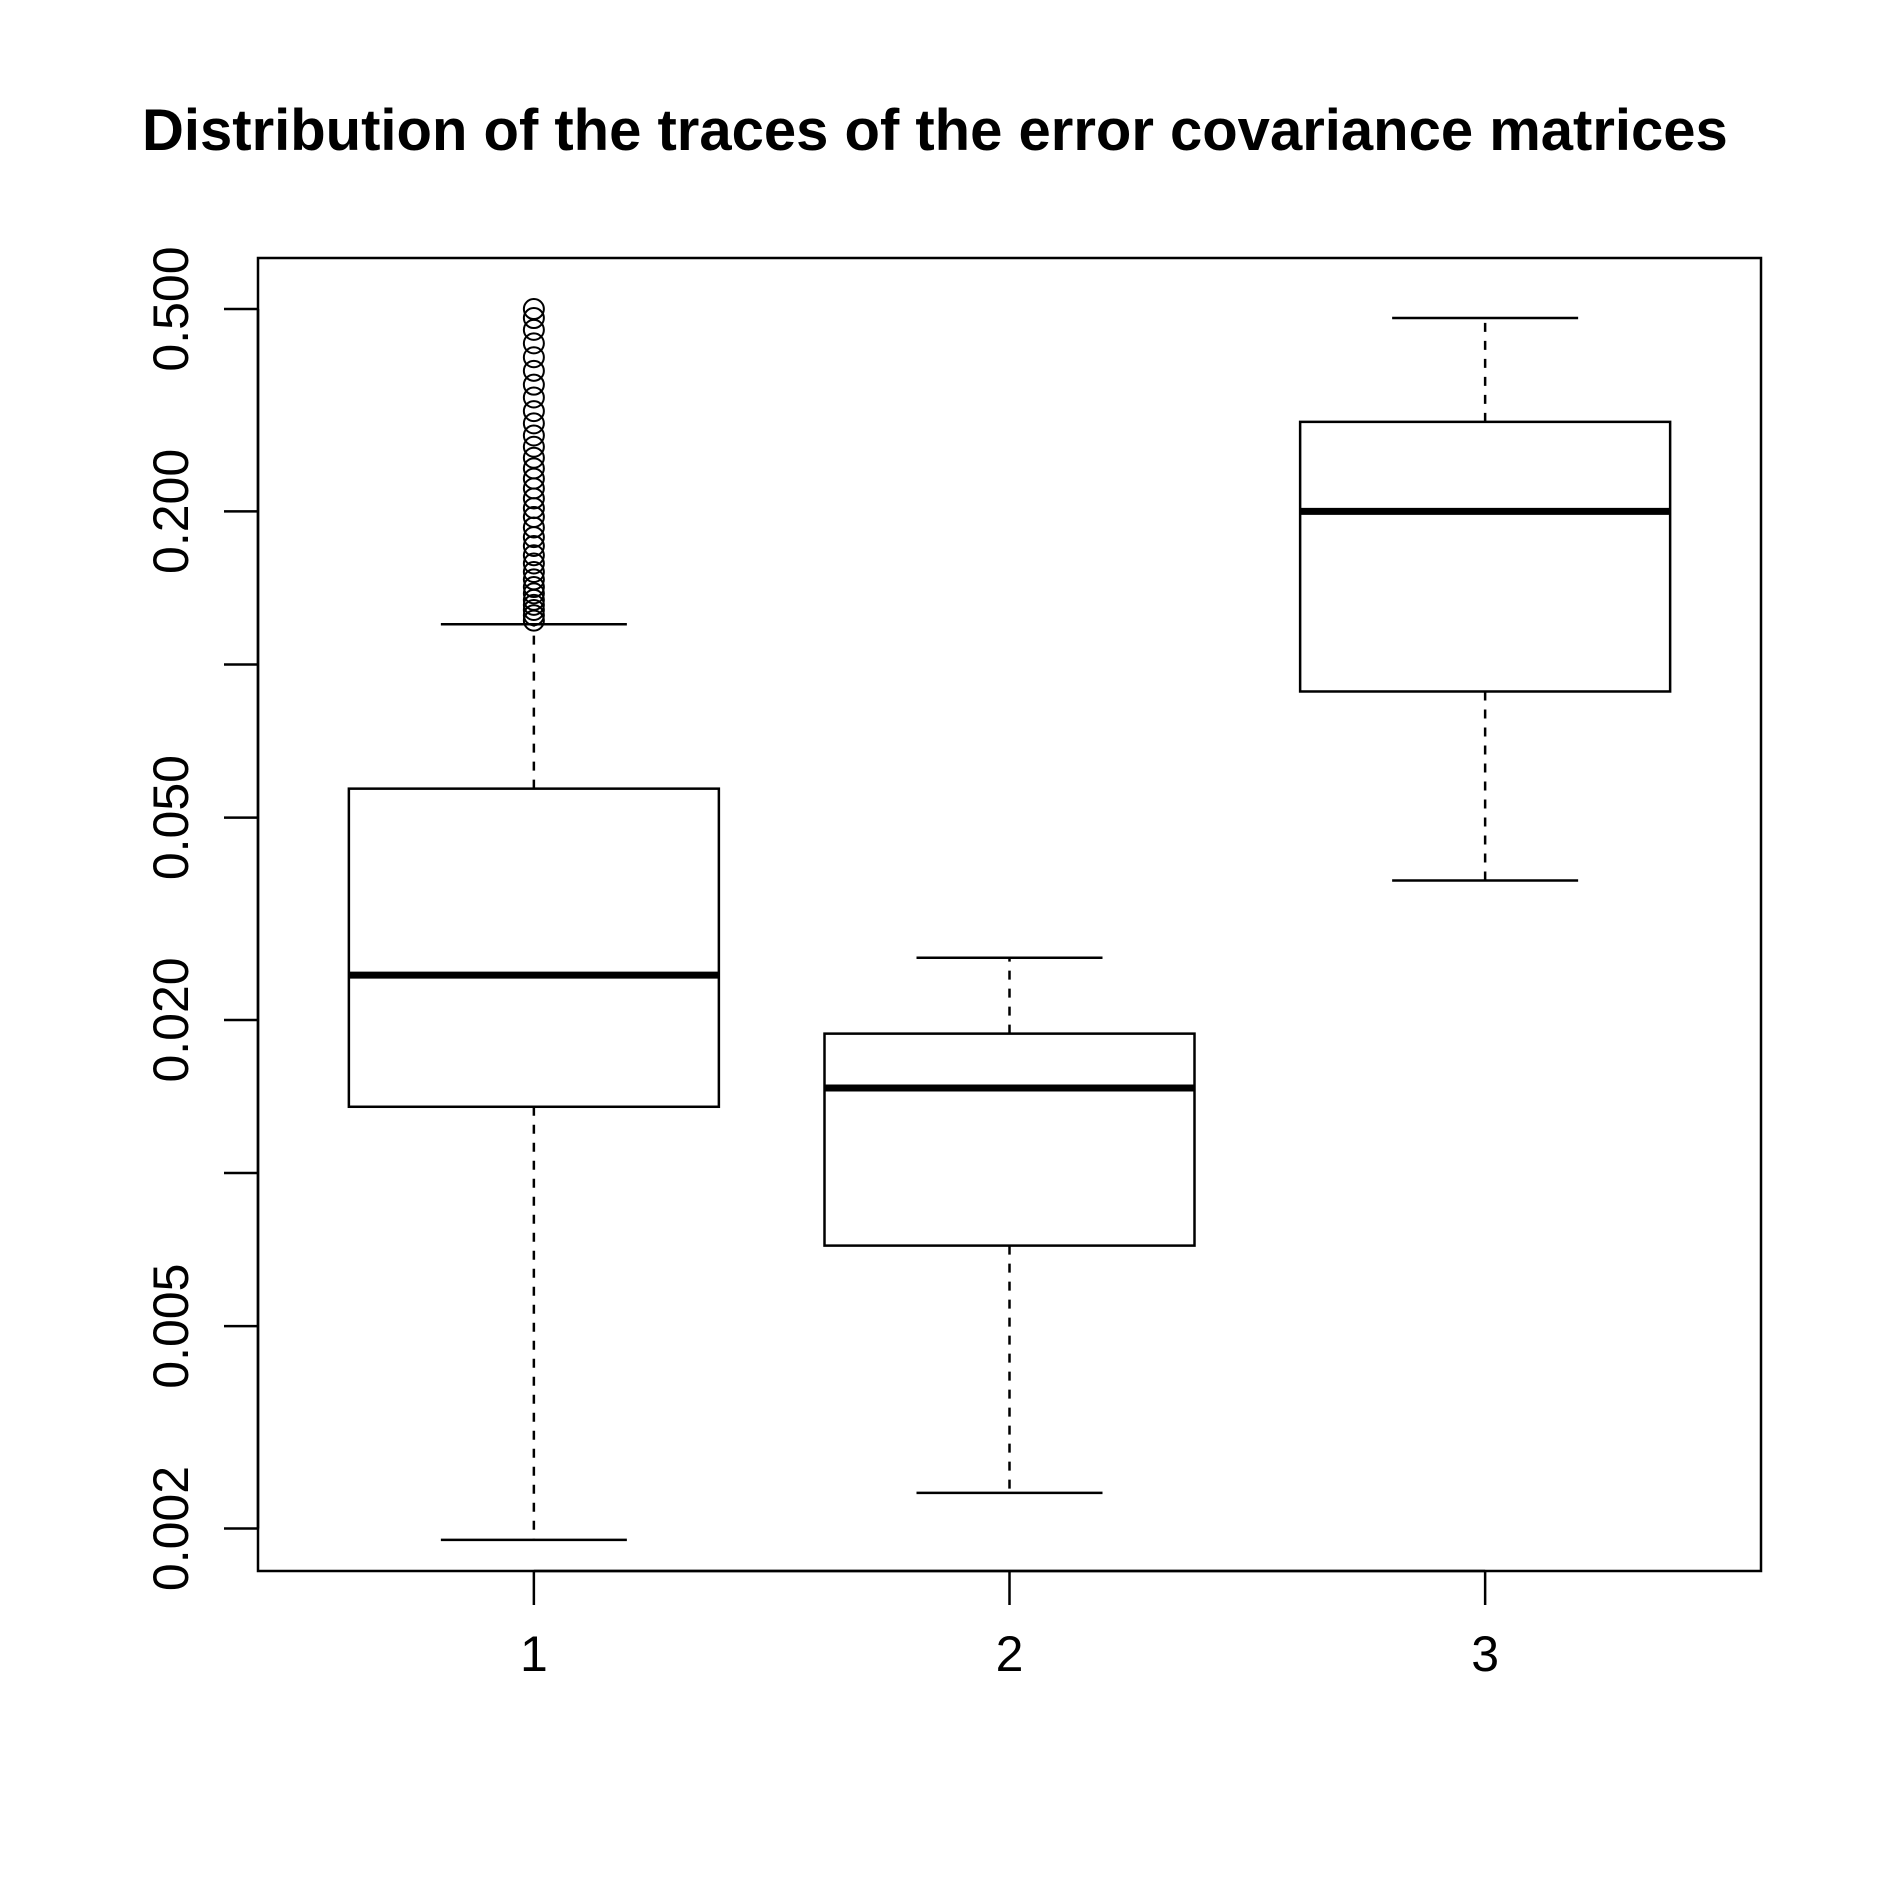 Image resolution: width=1890 pixels, height=1890 pixels. Describe the element at coordinates (1485, 1654) in the screenshot. I see `x-tick-label: 3` at that location.